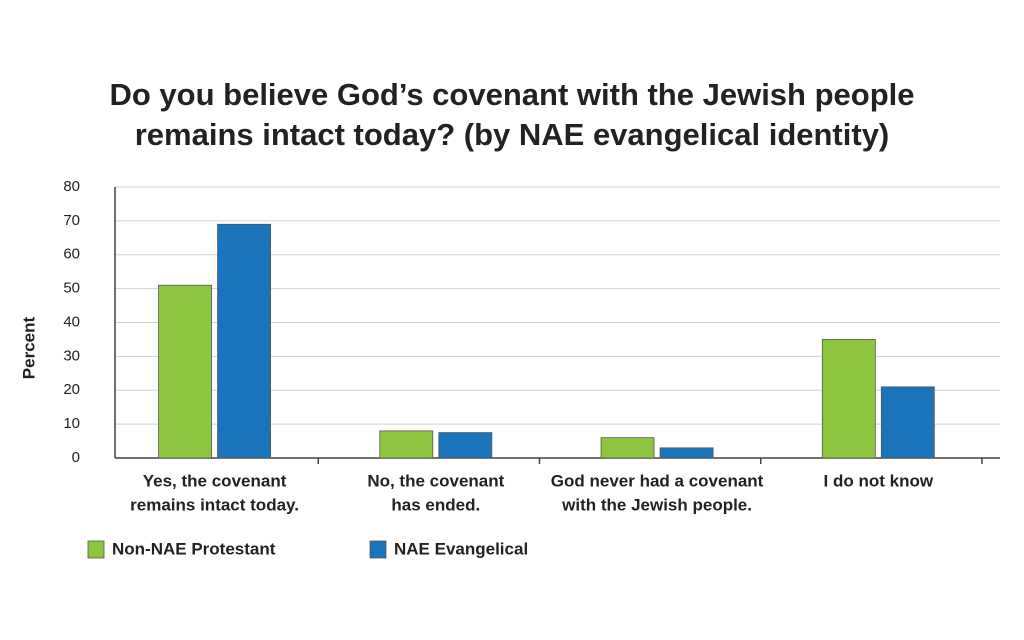 Image resolution: width=1024 pixels, height=640 pixels. What do you see at coordinates (194, 548) in the screenshot?
I see `legend-label: Non-NAE Protestant` at bounding box center [194, 548].